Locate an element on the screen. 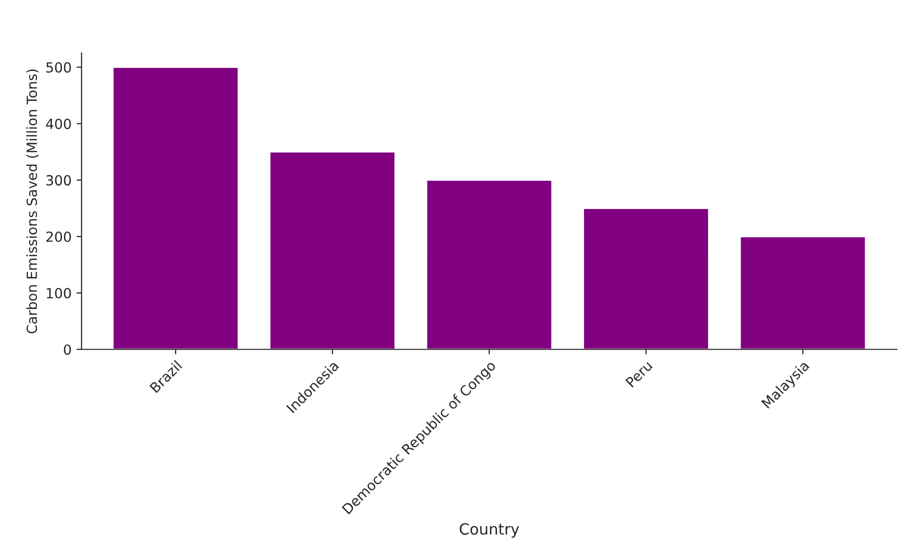  y-tick-label: 200 is located at coordinates (58, 236).